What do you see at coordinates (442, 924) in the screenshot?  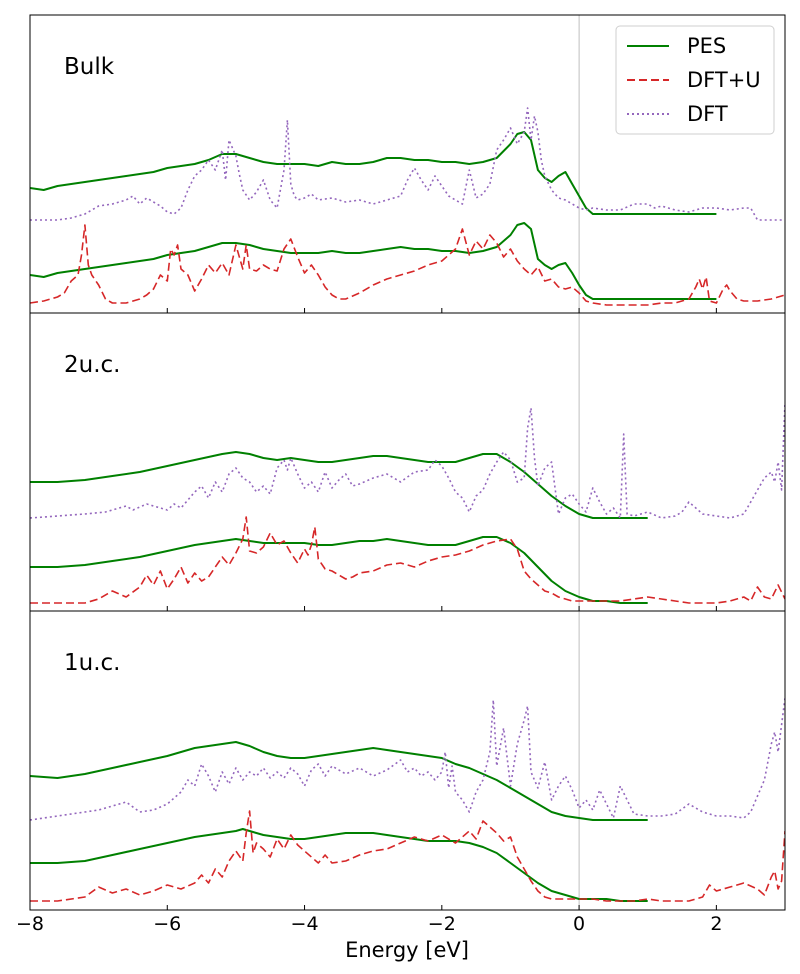 I see `x-tick-label: −2` at bounding box center [442, 924].